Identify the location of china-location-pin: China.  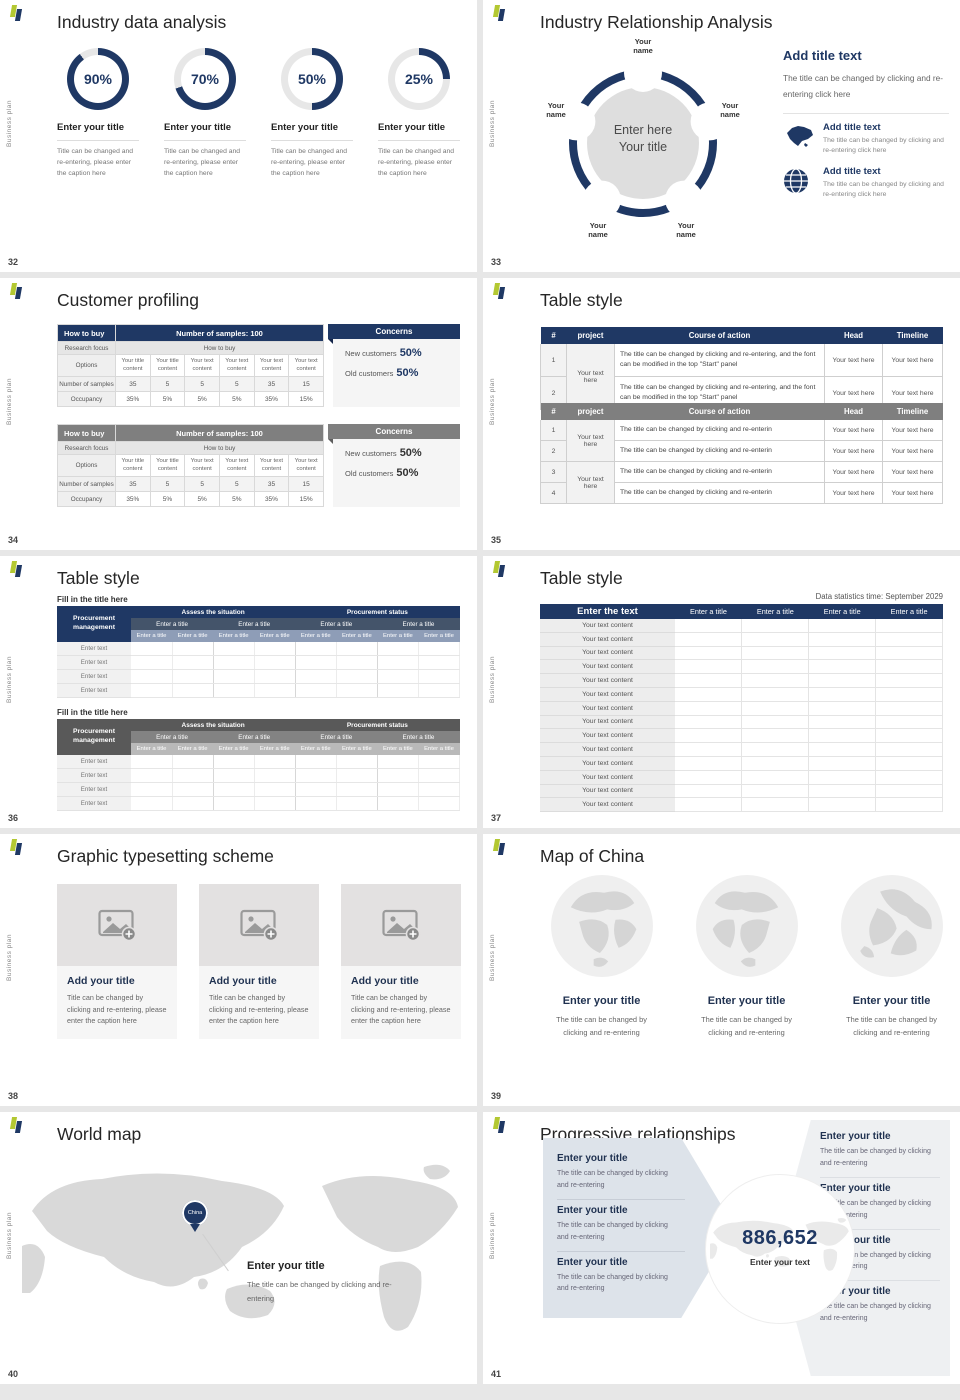
(195, 1216).